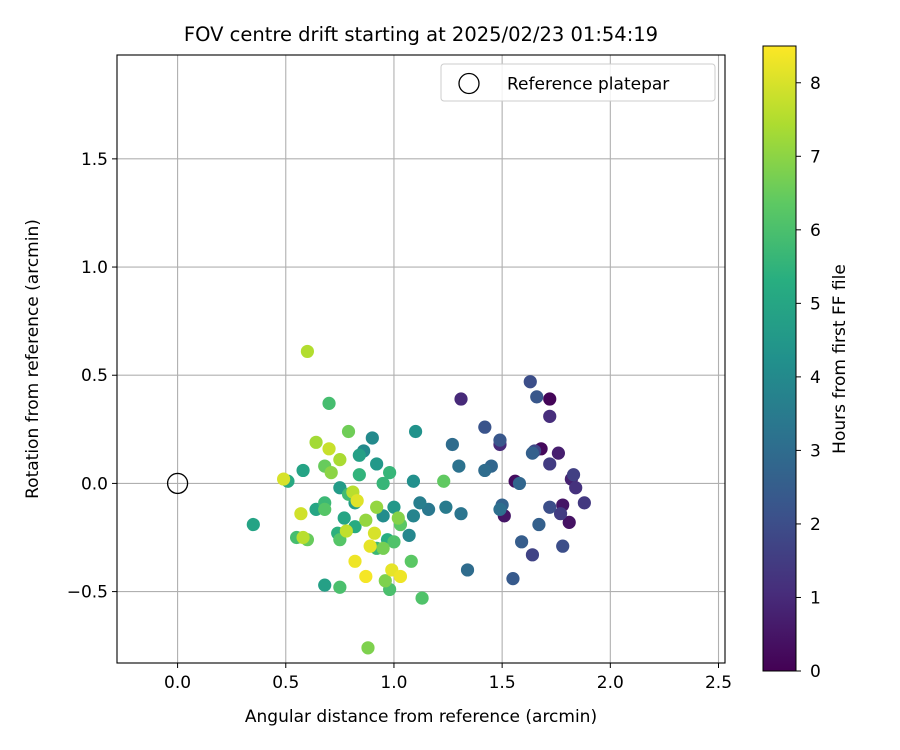 This screenshot has width=900, height=750. Describe the element at coordinates (815, 525) in the screenshot. I see `colorbar-tick-label: 2` at that location.